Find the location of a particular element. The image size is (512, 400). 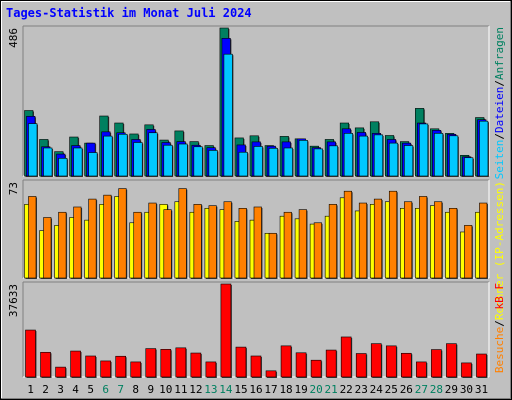

day-label-5: 5 is located at coordinates (90, 389).